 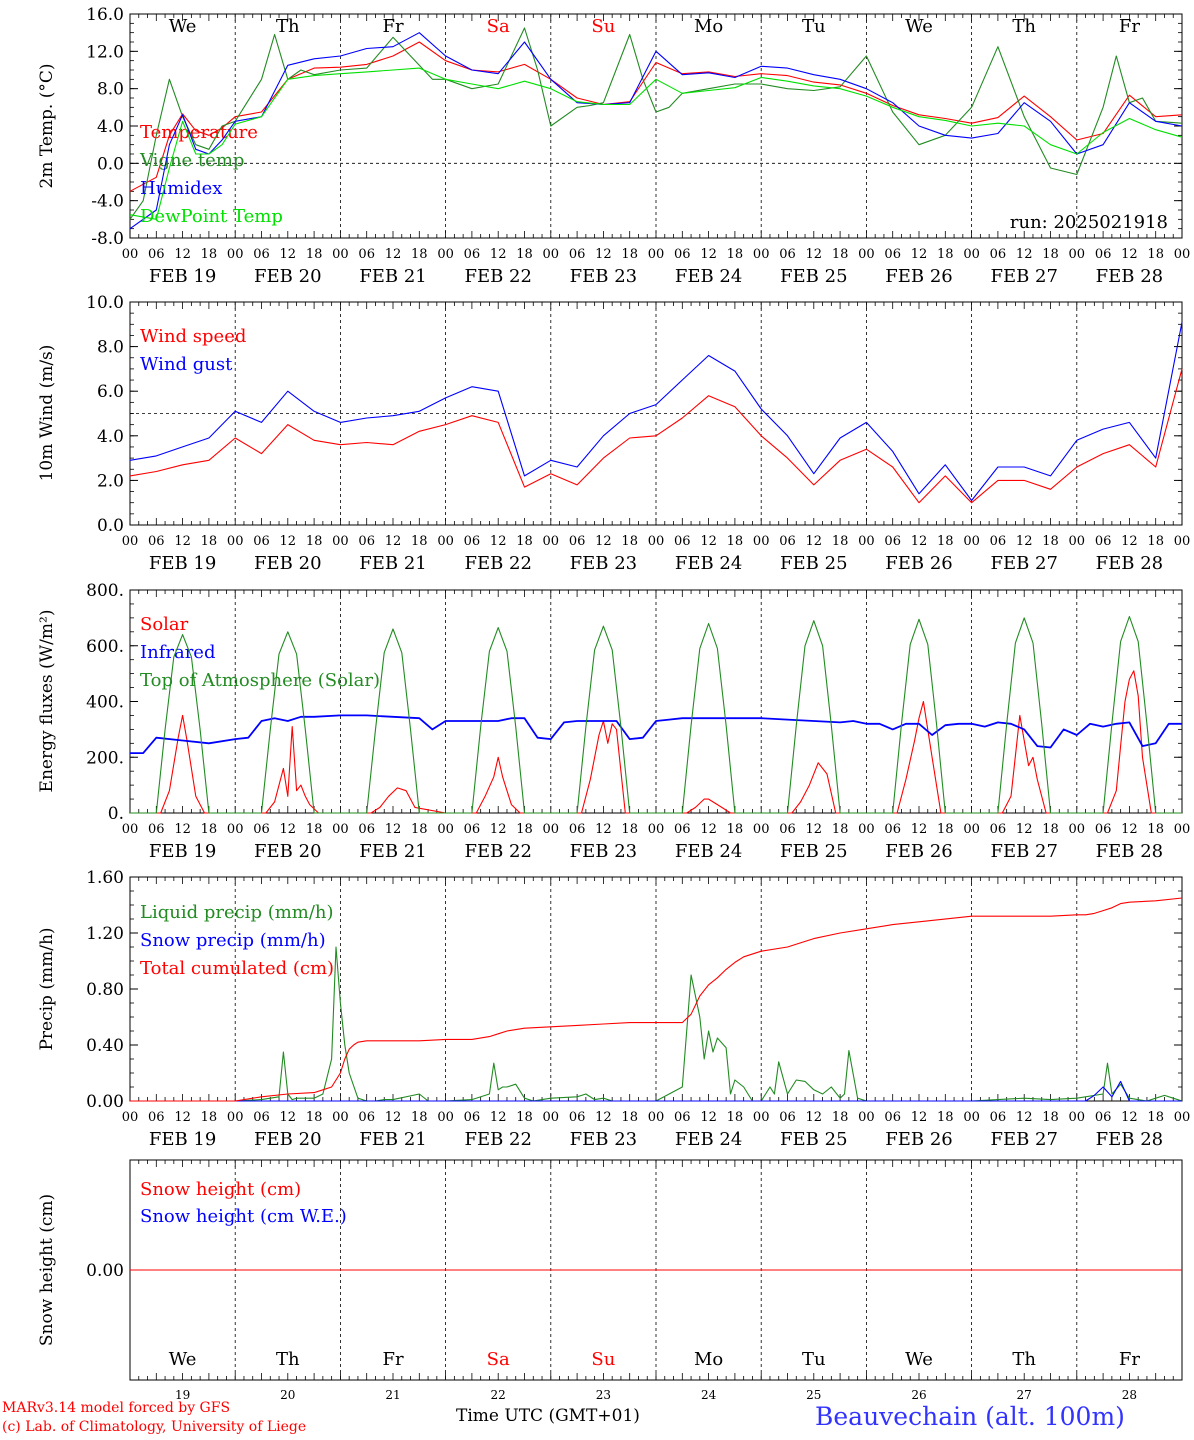 I want to click on y-axis-title: Precip (mm/h), so click(x=47, y=988).